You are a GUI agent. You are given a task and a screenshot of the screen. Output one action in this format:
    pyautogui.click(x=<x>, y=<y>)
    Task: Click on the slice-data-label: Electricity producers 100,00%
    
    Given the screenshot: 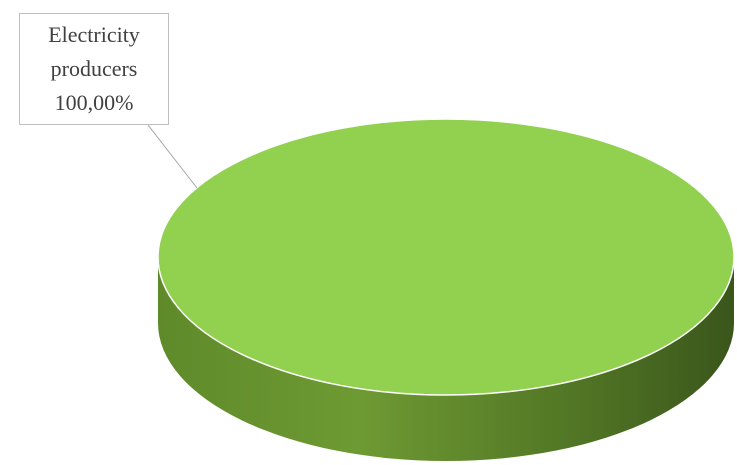 What is the action you would take?
    pyautogui.click(x=94, y=69)
    